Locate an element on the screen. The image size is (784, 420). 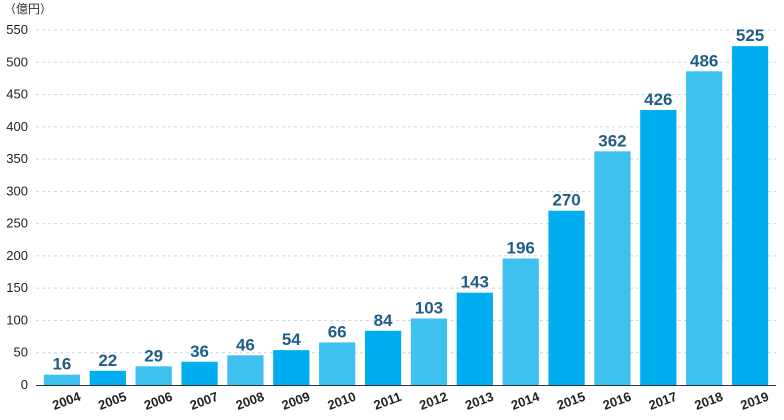
x-tick-label: 2018 is located at coordinates (708, 401).